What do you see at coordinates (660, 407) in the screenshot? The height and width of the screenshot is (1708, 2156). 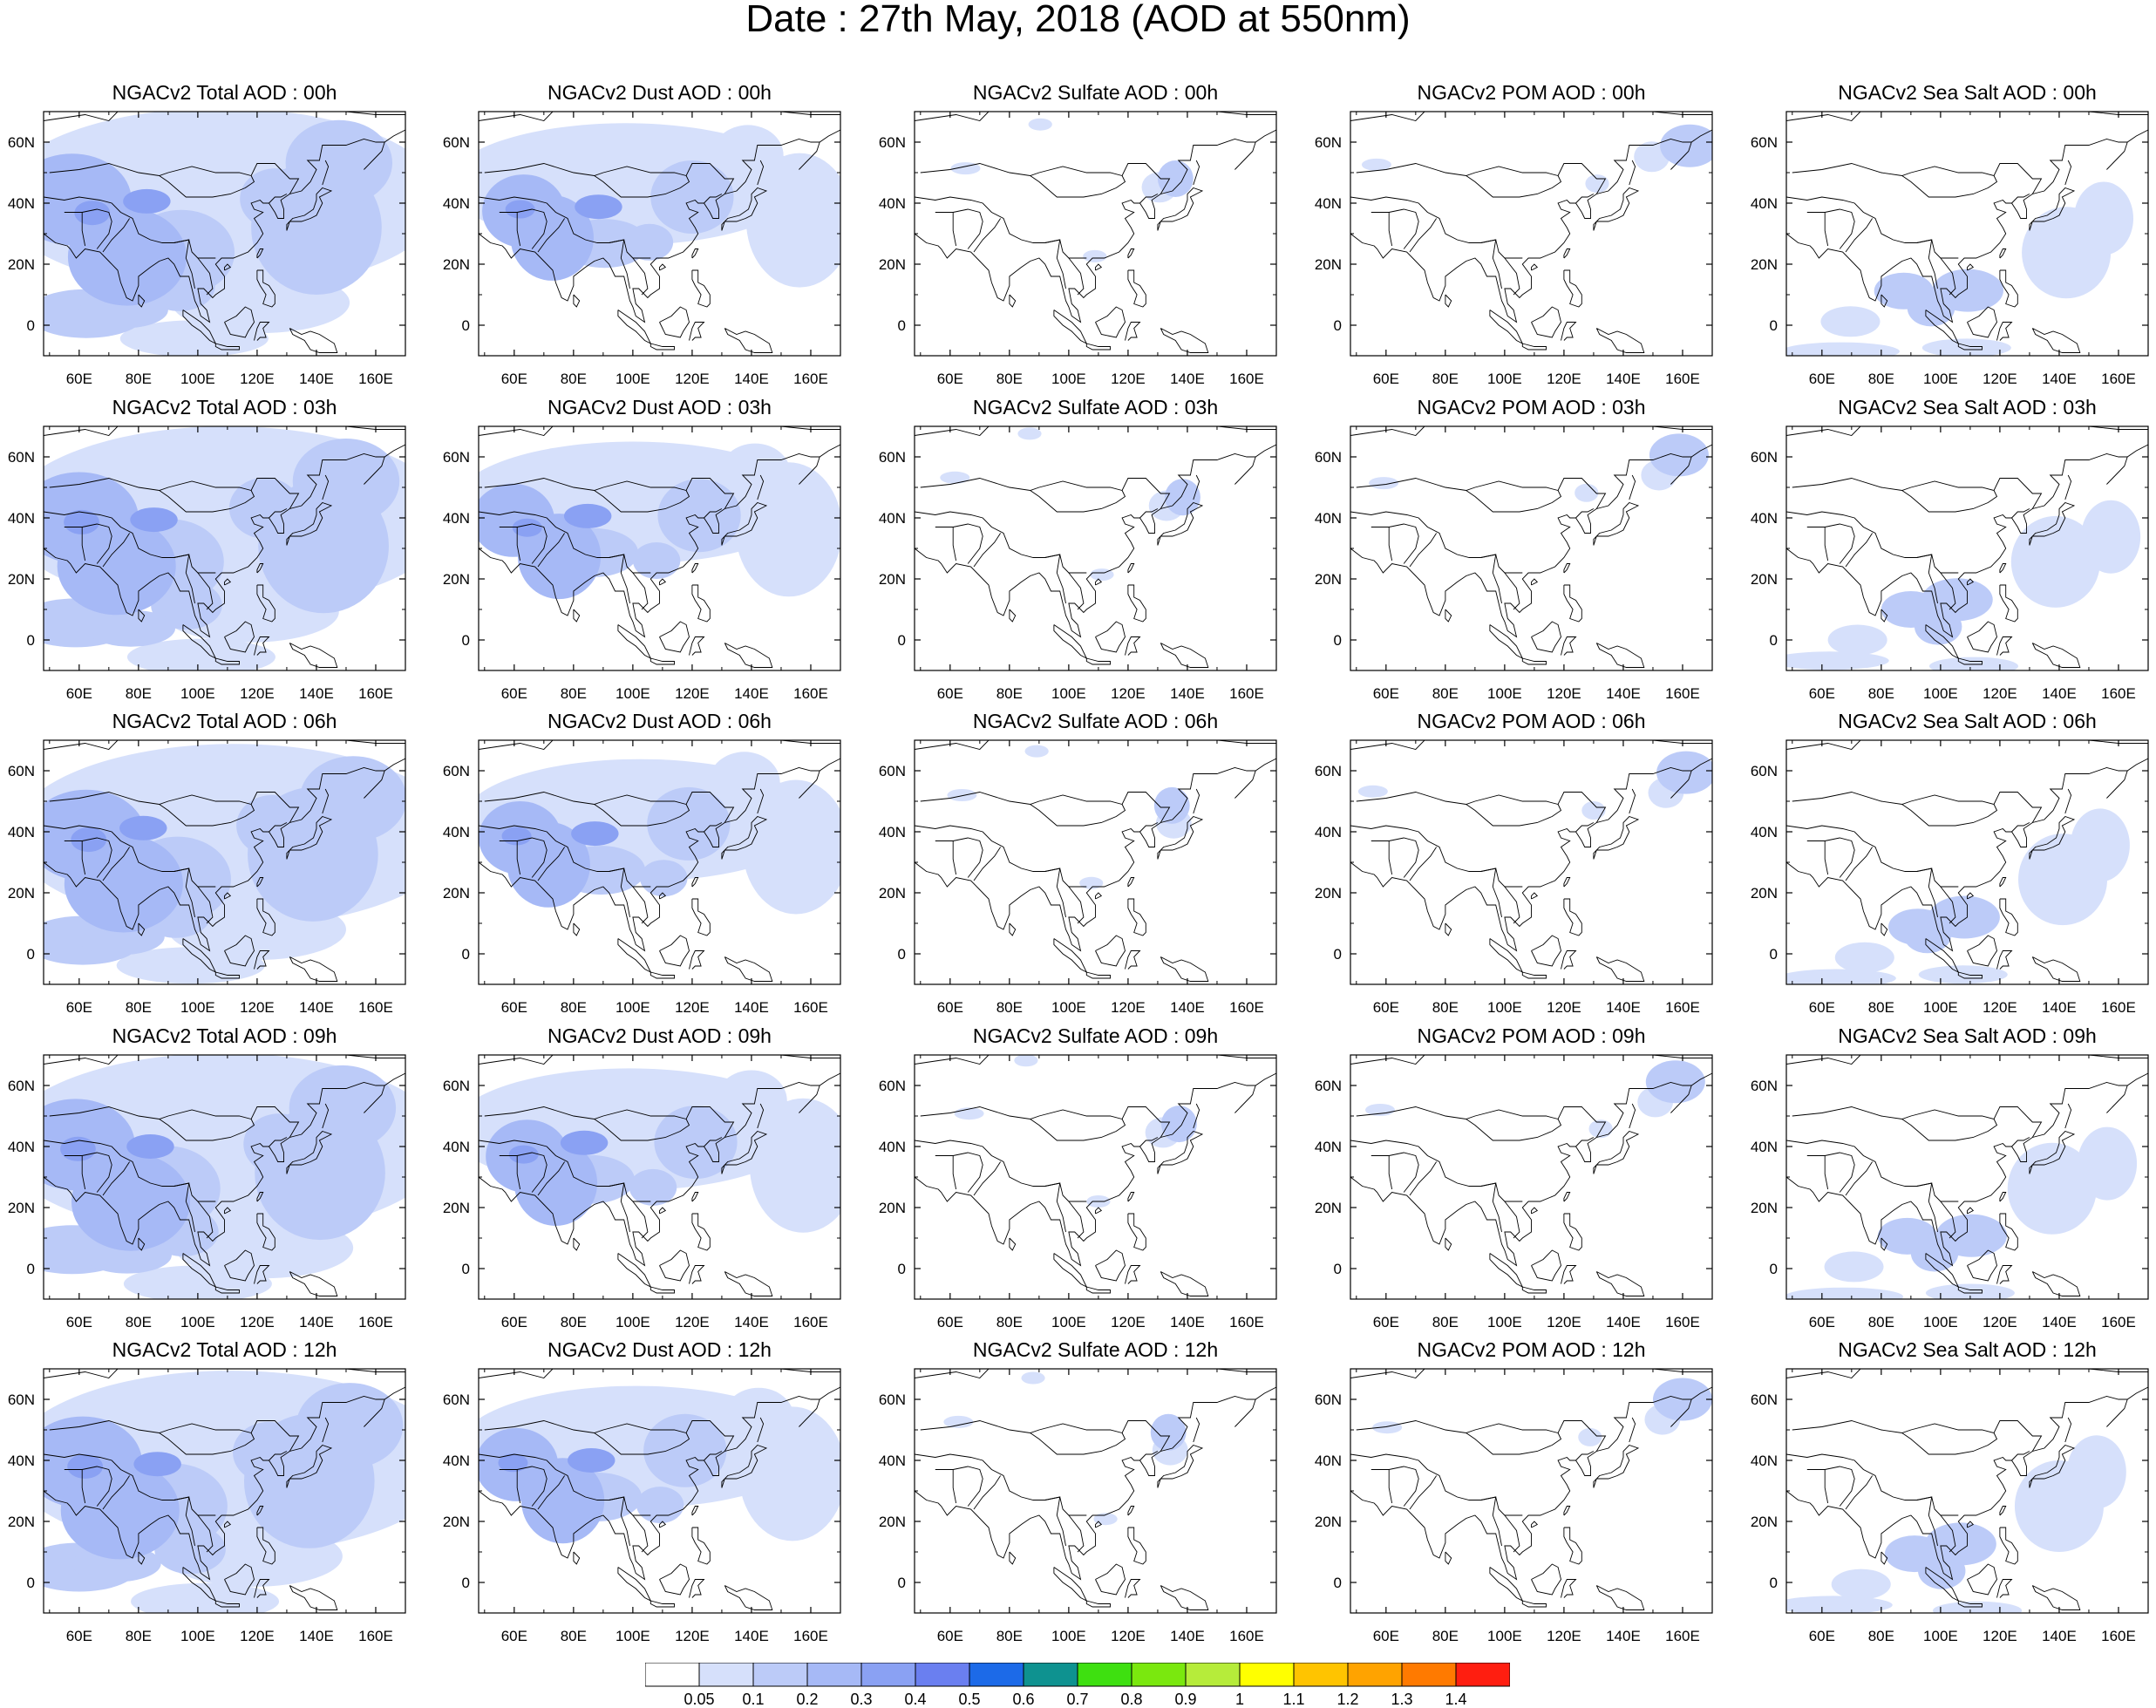 I see `panel-title: NGACv2 Dust AOD : 03h` at bounding box center [660, 407].